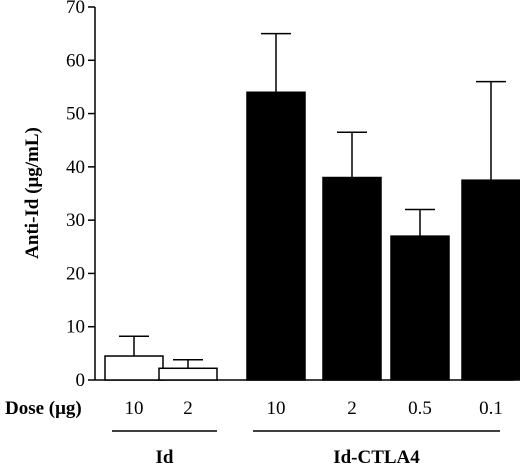  What do you see at coordinates (75, 167) in the screenshot?
I see `y-tick-label: 40` at bounding box center [75, 167].